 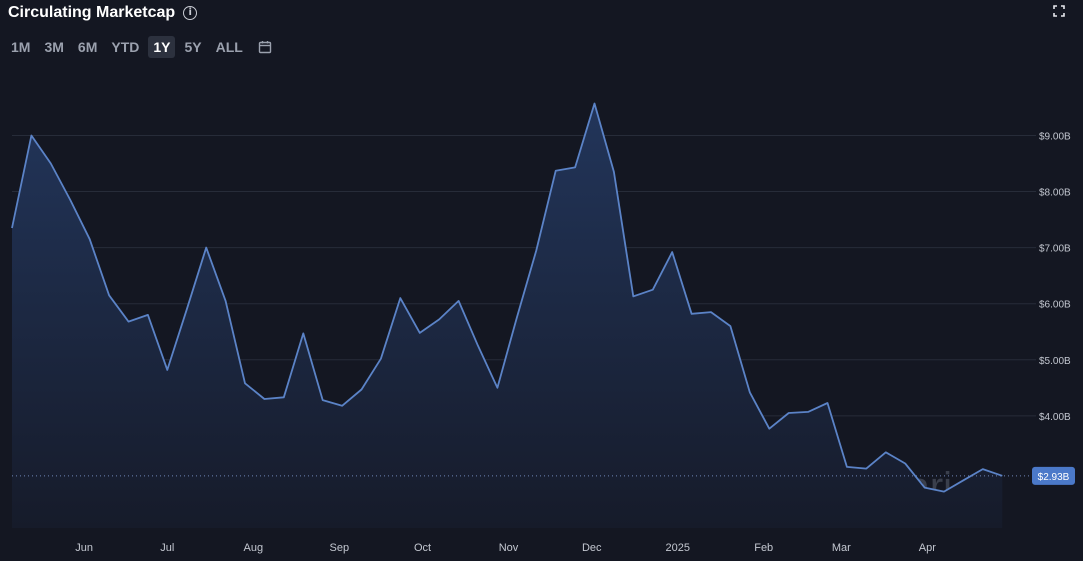 I want to click on x-tick-label: Oct, so click(x=422, y=548).